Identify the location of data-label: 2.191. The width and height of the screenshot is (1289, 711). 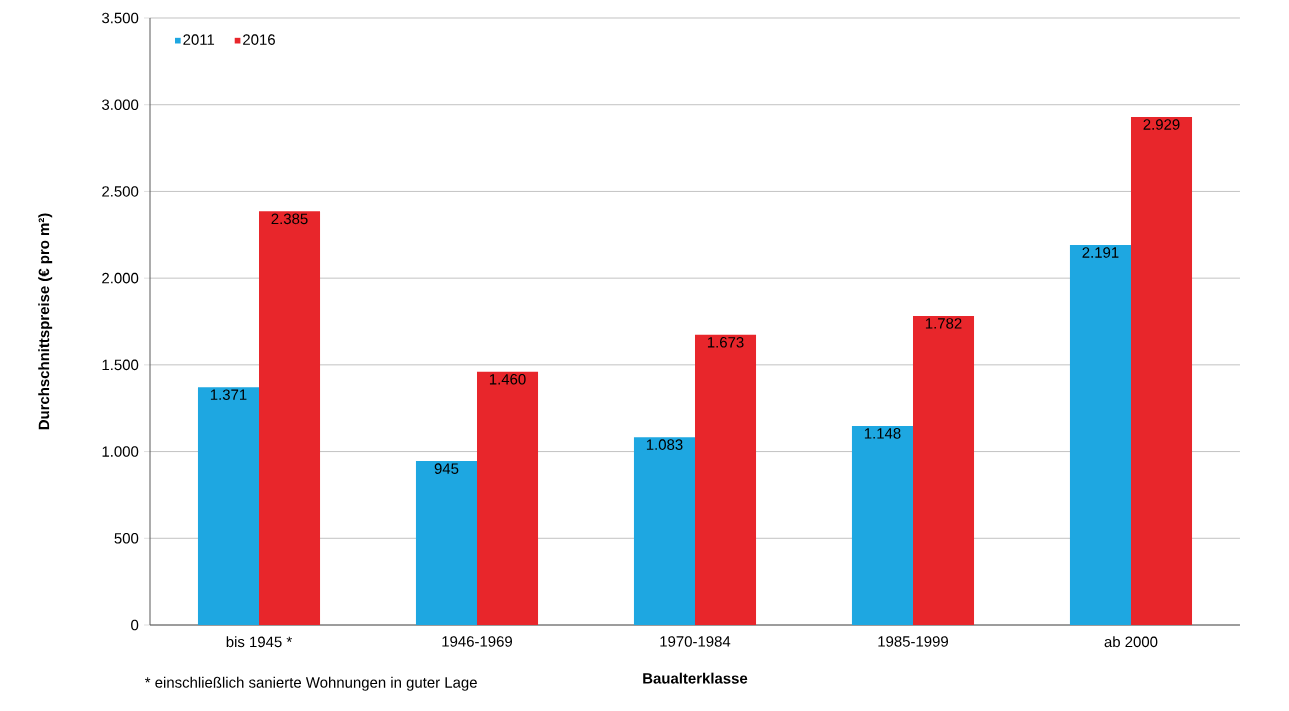
(1100, 252).